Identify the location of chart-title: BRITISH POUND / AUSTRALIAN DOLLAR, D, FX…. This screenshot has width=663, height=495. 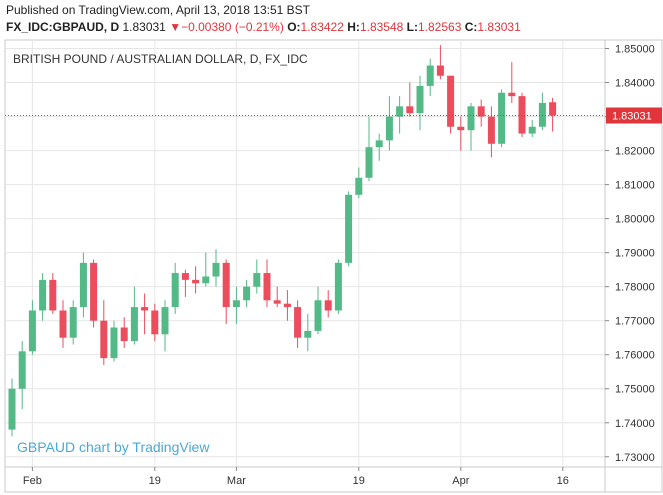
(160, 59).